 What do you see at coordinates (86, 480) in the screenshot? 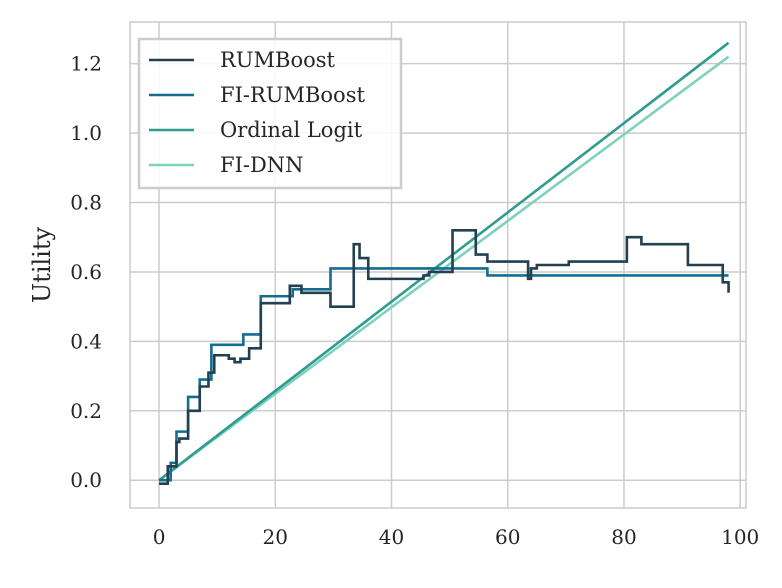
I see `y-tick-label: 0.0` at bounding box center [86, 480].